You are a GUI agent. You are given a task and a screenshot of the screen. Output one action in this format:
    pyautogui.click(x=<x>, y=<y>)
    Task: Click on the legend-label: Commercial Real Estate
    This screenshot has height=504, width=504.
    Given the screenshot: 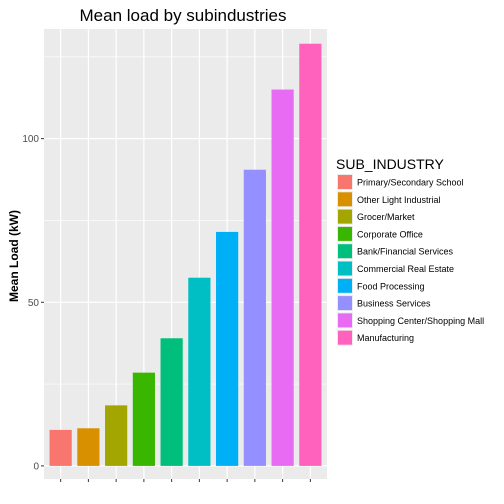 What is the action you would take?
    pyautogui.click(x=405, y=269)
    